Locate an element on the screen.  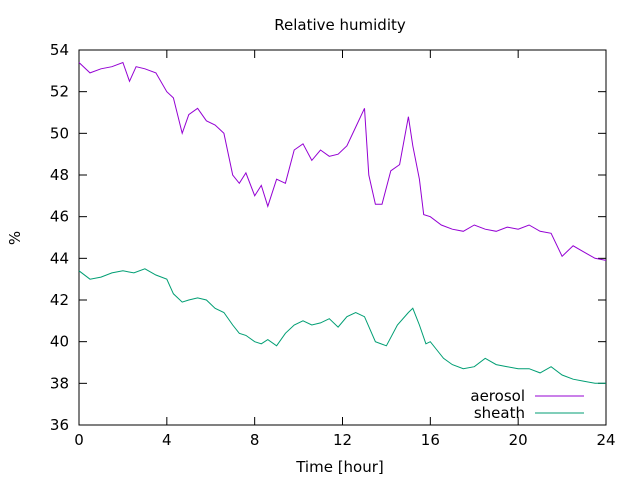
y-tick-label: 36 is located at coordinates (59, 425).